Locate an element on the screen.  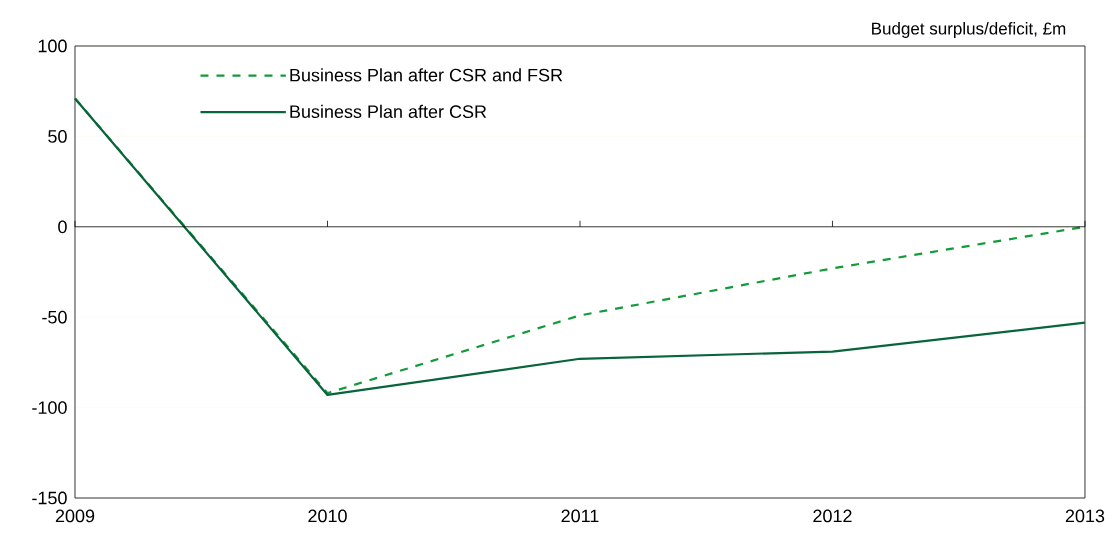
x-tick-label: 2013 is located at coordinates (1085, 516).